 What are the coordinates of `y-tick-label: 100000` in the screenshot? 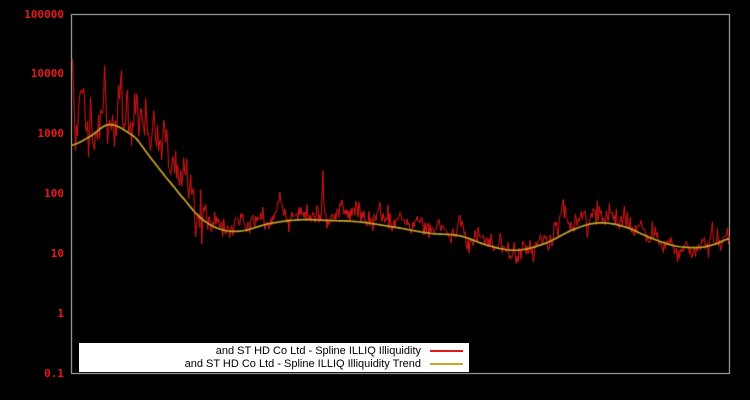 It's located at (44, 14).